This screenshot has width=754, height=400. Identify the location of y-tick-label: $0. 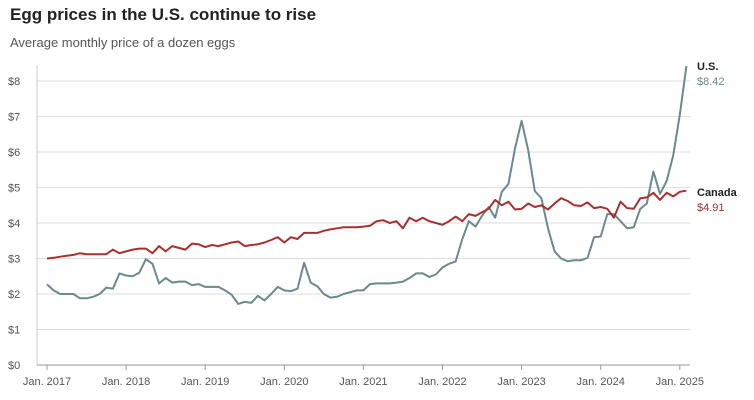
(14, 366).